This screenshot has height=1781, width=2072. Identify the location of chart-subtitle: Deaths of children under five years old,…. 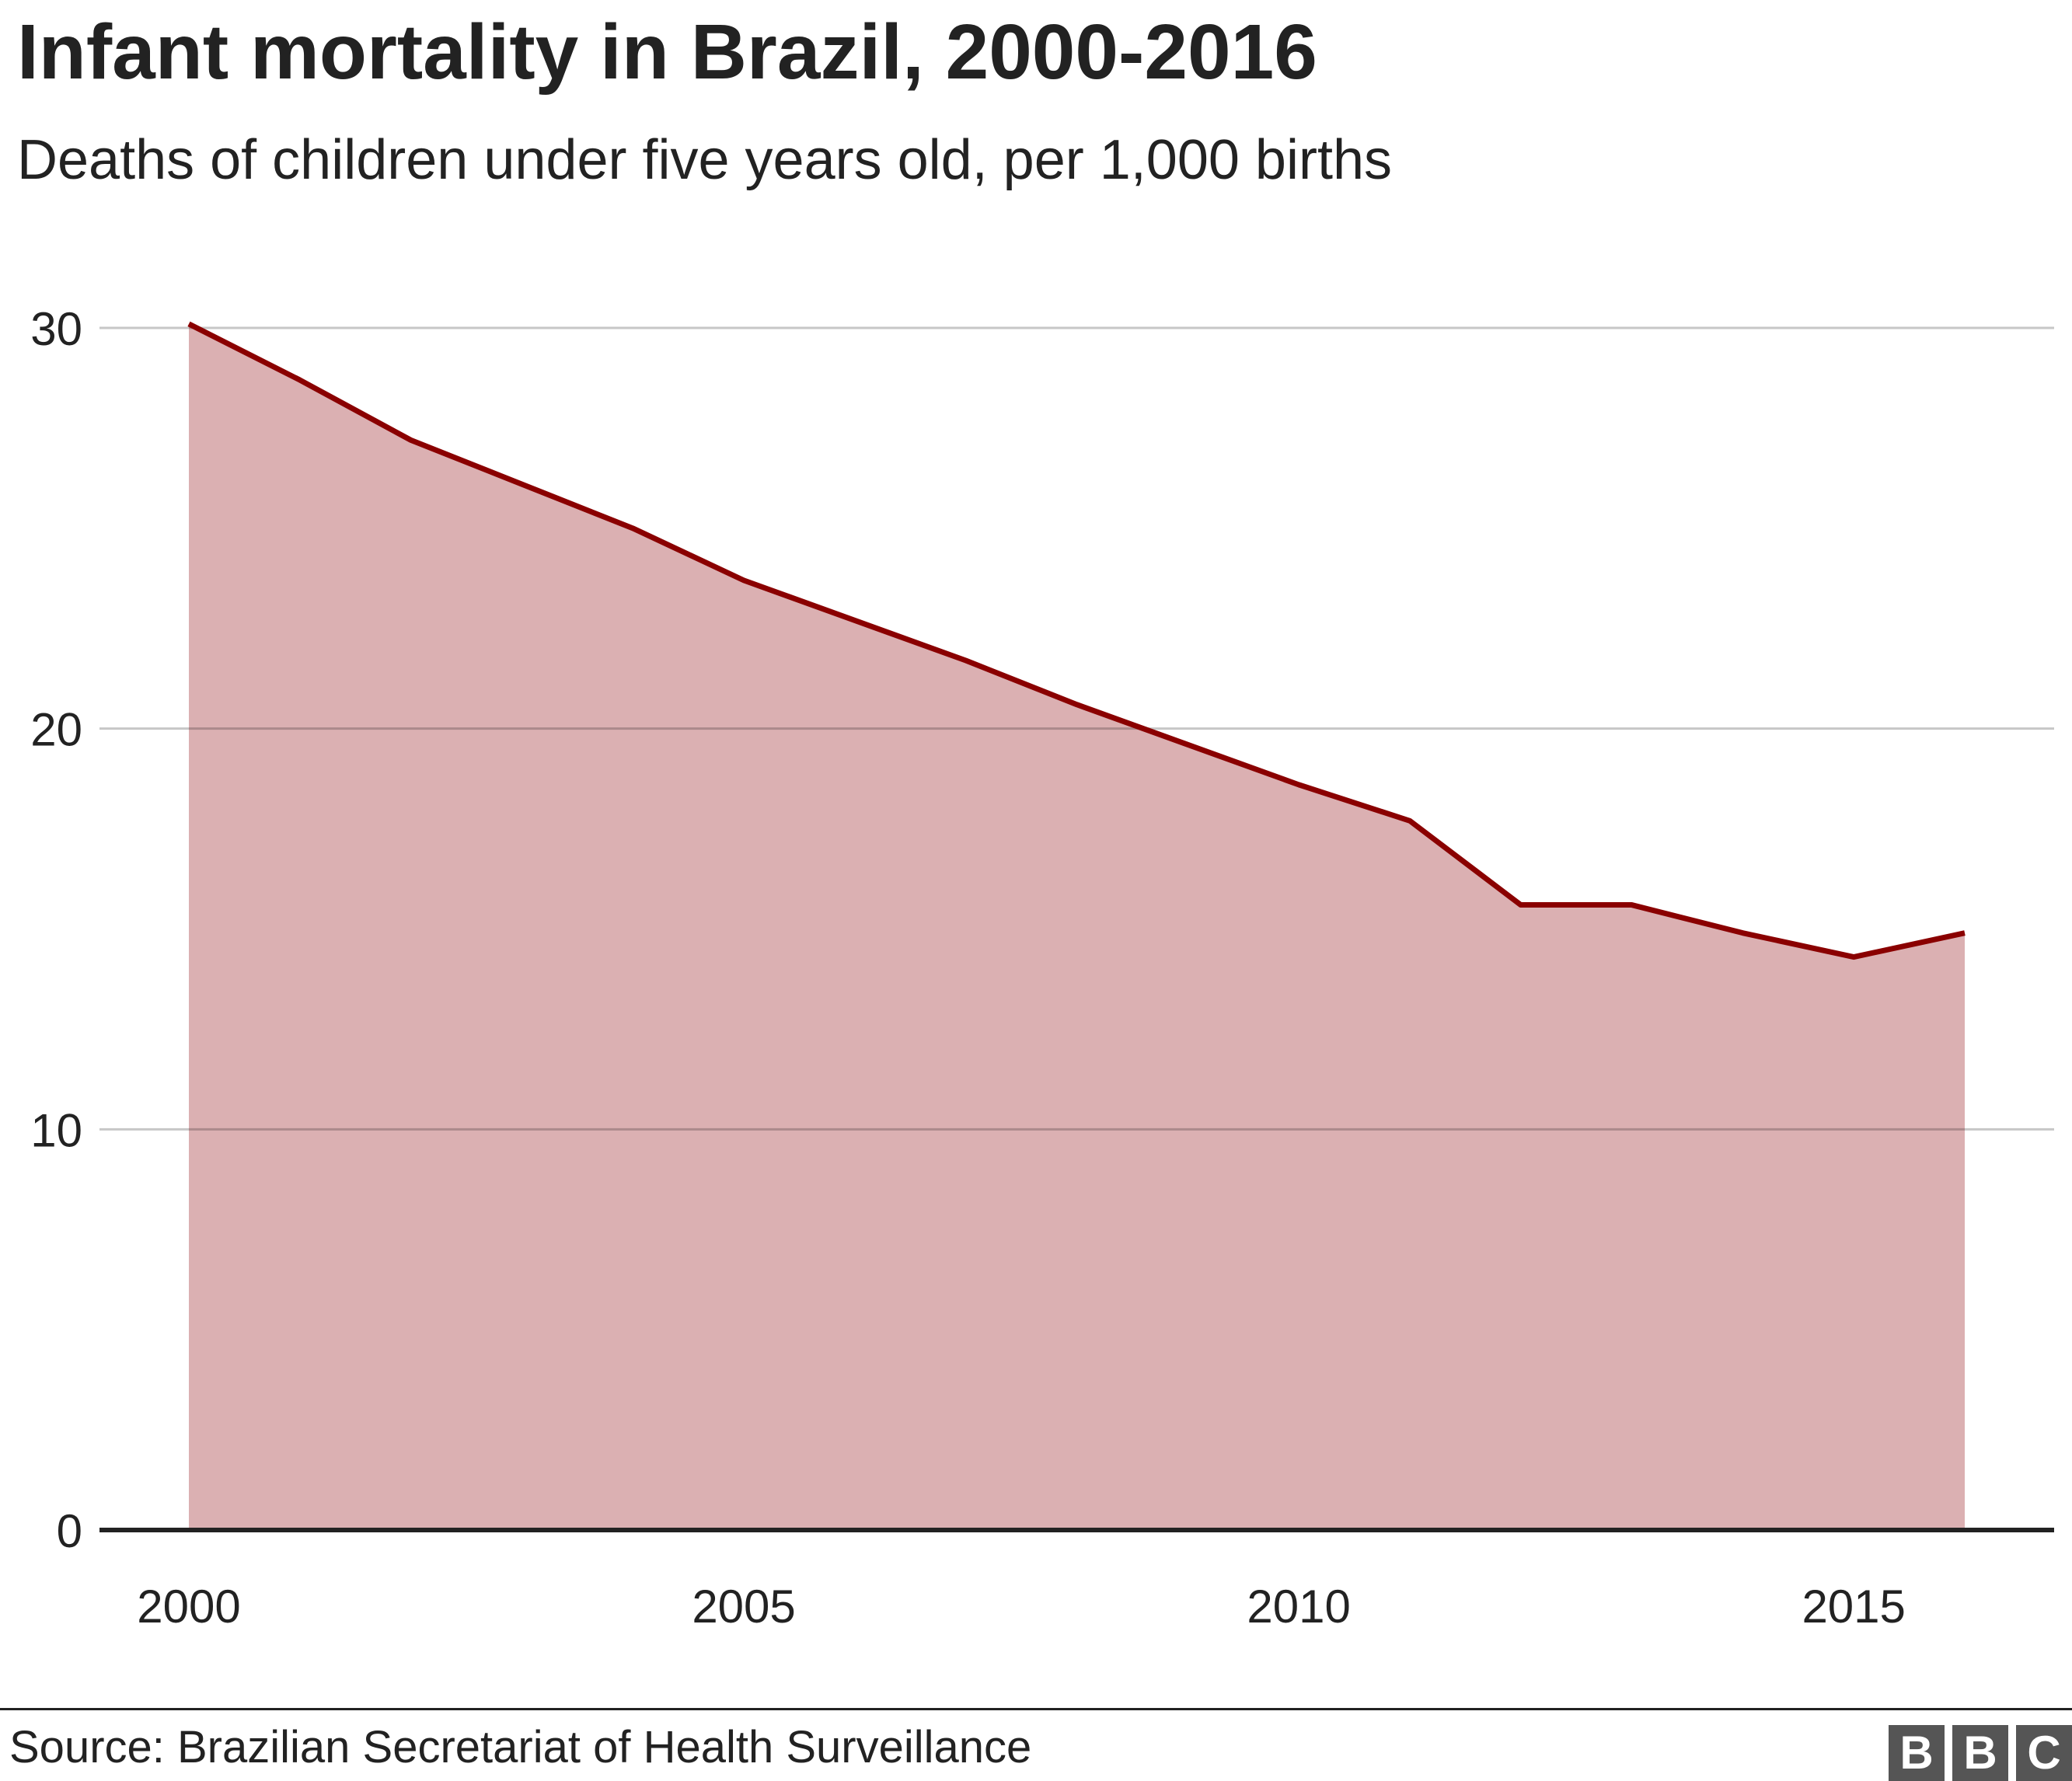
(704, 160).